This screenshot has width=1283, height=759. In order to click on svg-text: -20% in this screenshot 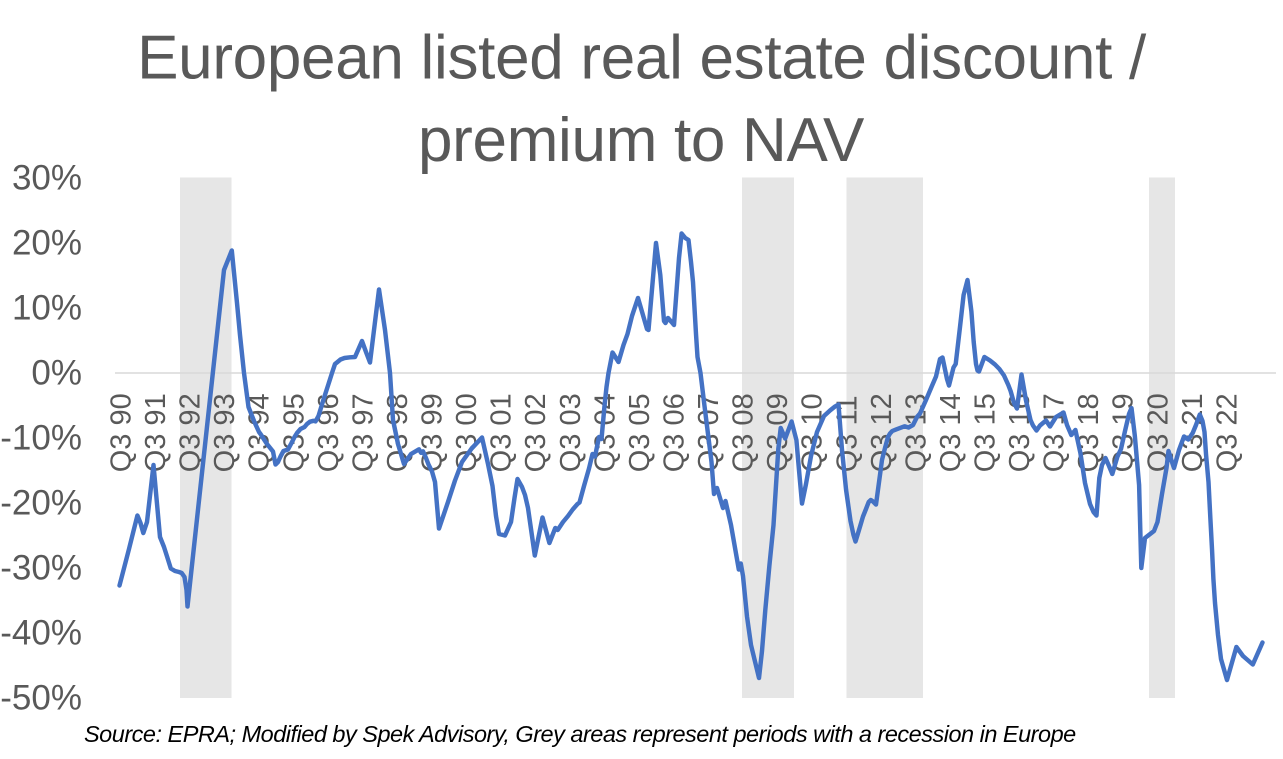, I will do `click(41, 503)`.